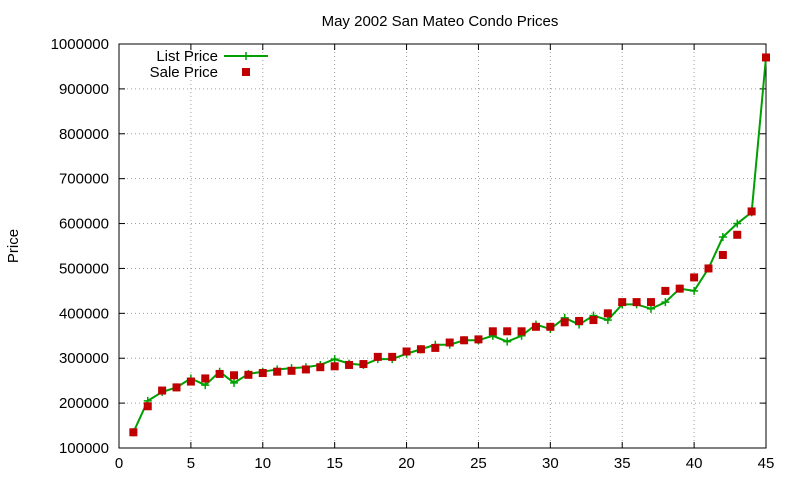 The height and width of the screenshot is (480, 800). What do you see at coordinates (84, 313) in the screenshot?
I see `y-tick-label: 400000` at bounding box center [84, 313].